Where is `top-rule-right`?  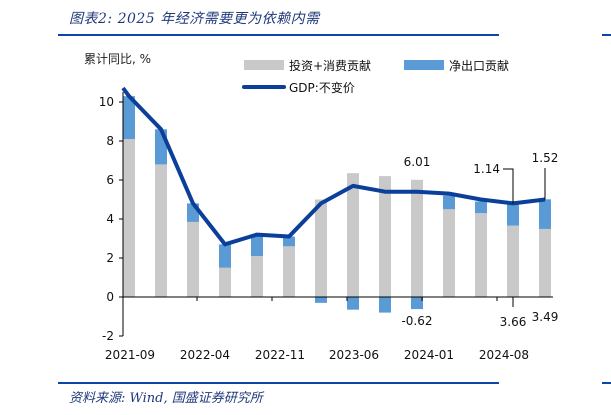 top-rule-right is located at coordinates (606, 35).